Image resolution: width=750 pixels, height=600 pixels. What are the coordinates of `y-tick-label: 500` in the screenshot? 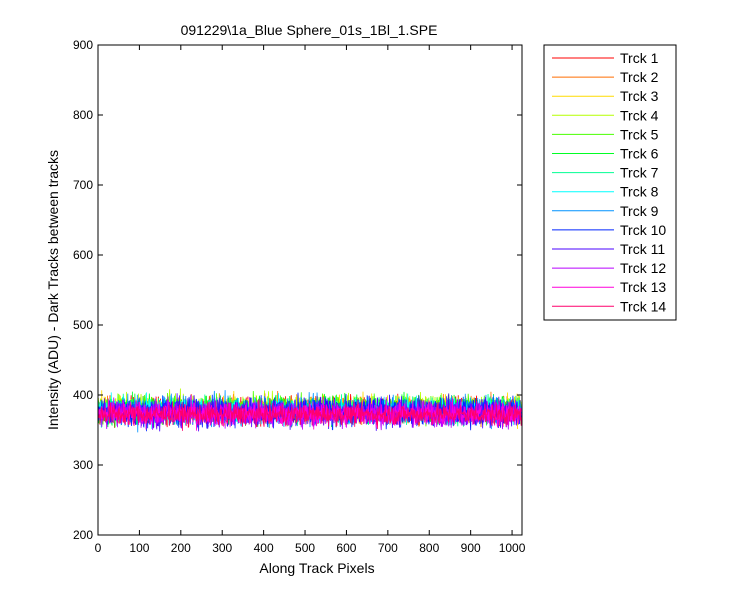 It's located at (83, 325).